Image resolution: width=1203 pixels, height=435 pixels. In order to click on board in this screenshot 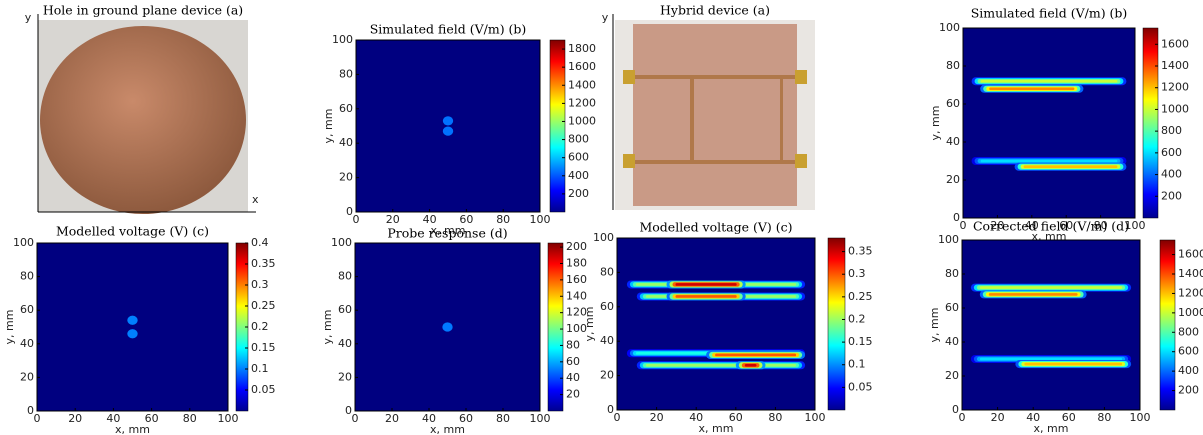, I will do `click(715, 115)`.